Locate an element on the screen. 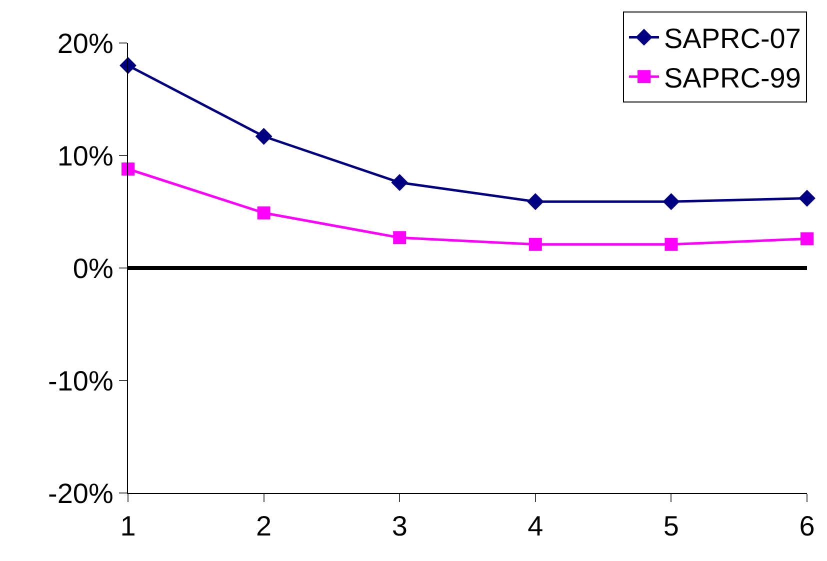 This screenshot has height=561, width=827. x-tick-label: 6 is located at coordinates (807, 526).